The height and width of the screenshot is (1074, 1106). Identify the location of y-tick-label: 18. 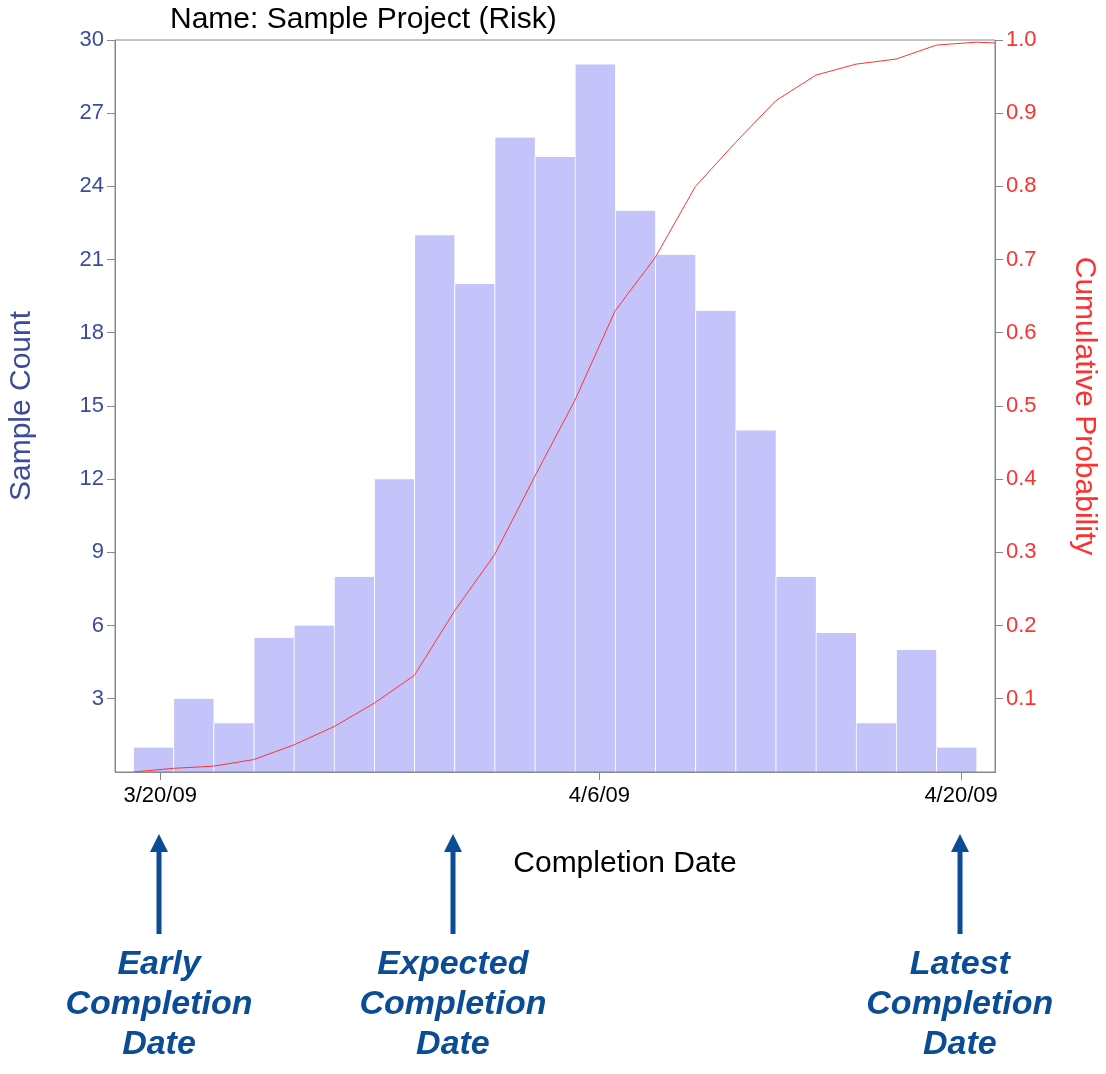
(91, 331).